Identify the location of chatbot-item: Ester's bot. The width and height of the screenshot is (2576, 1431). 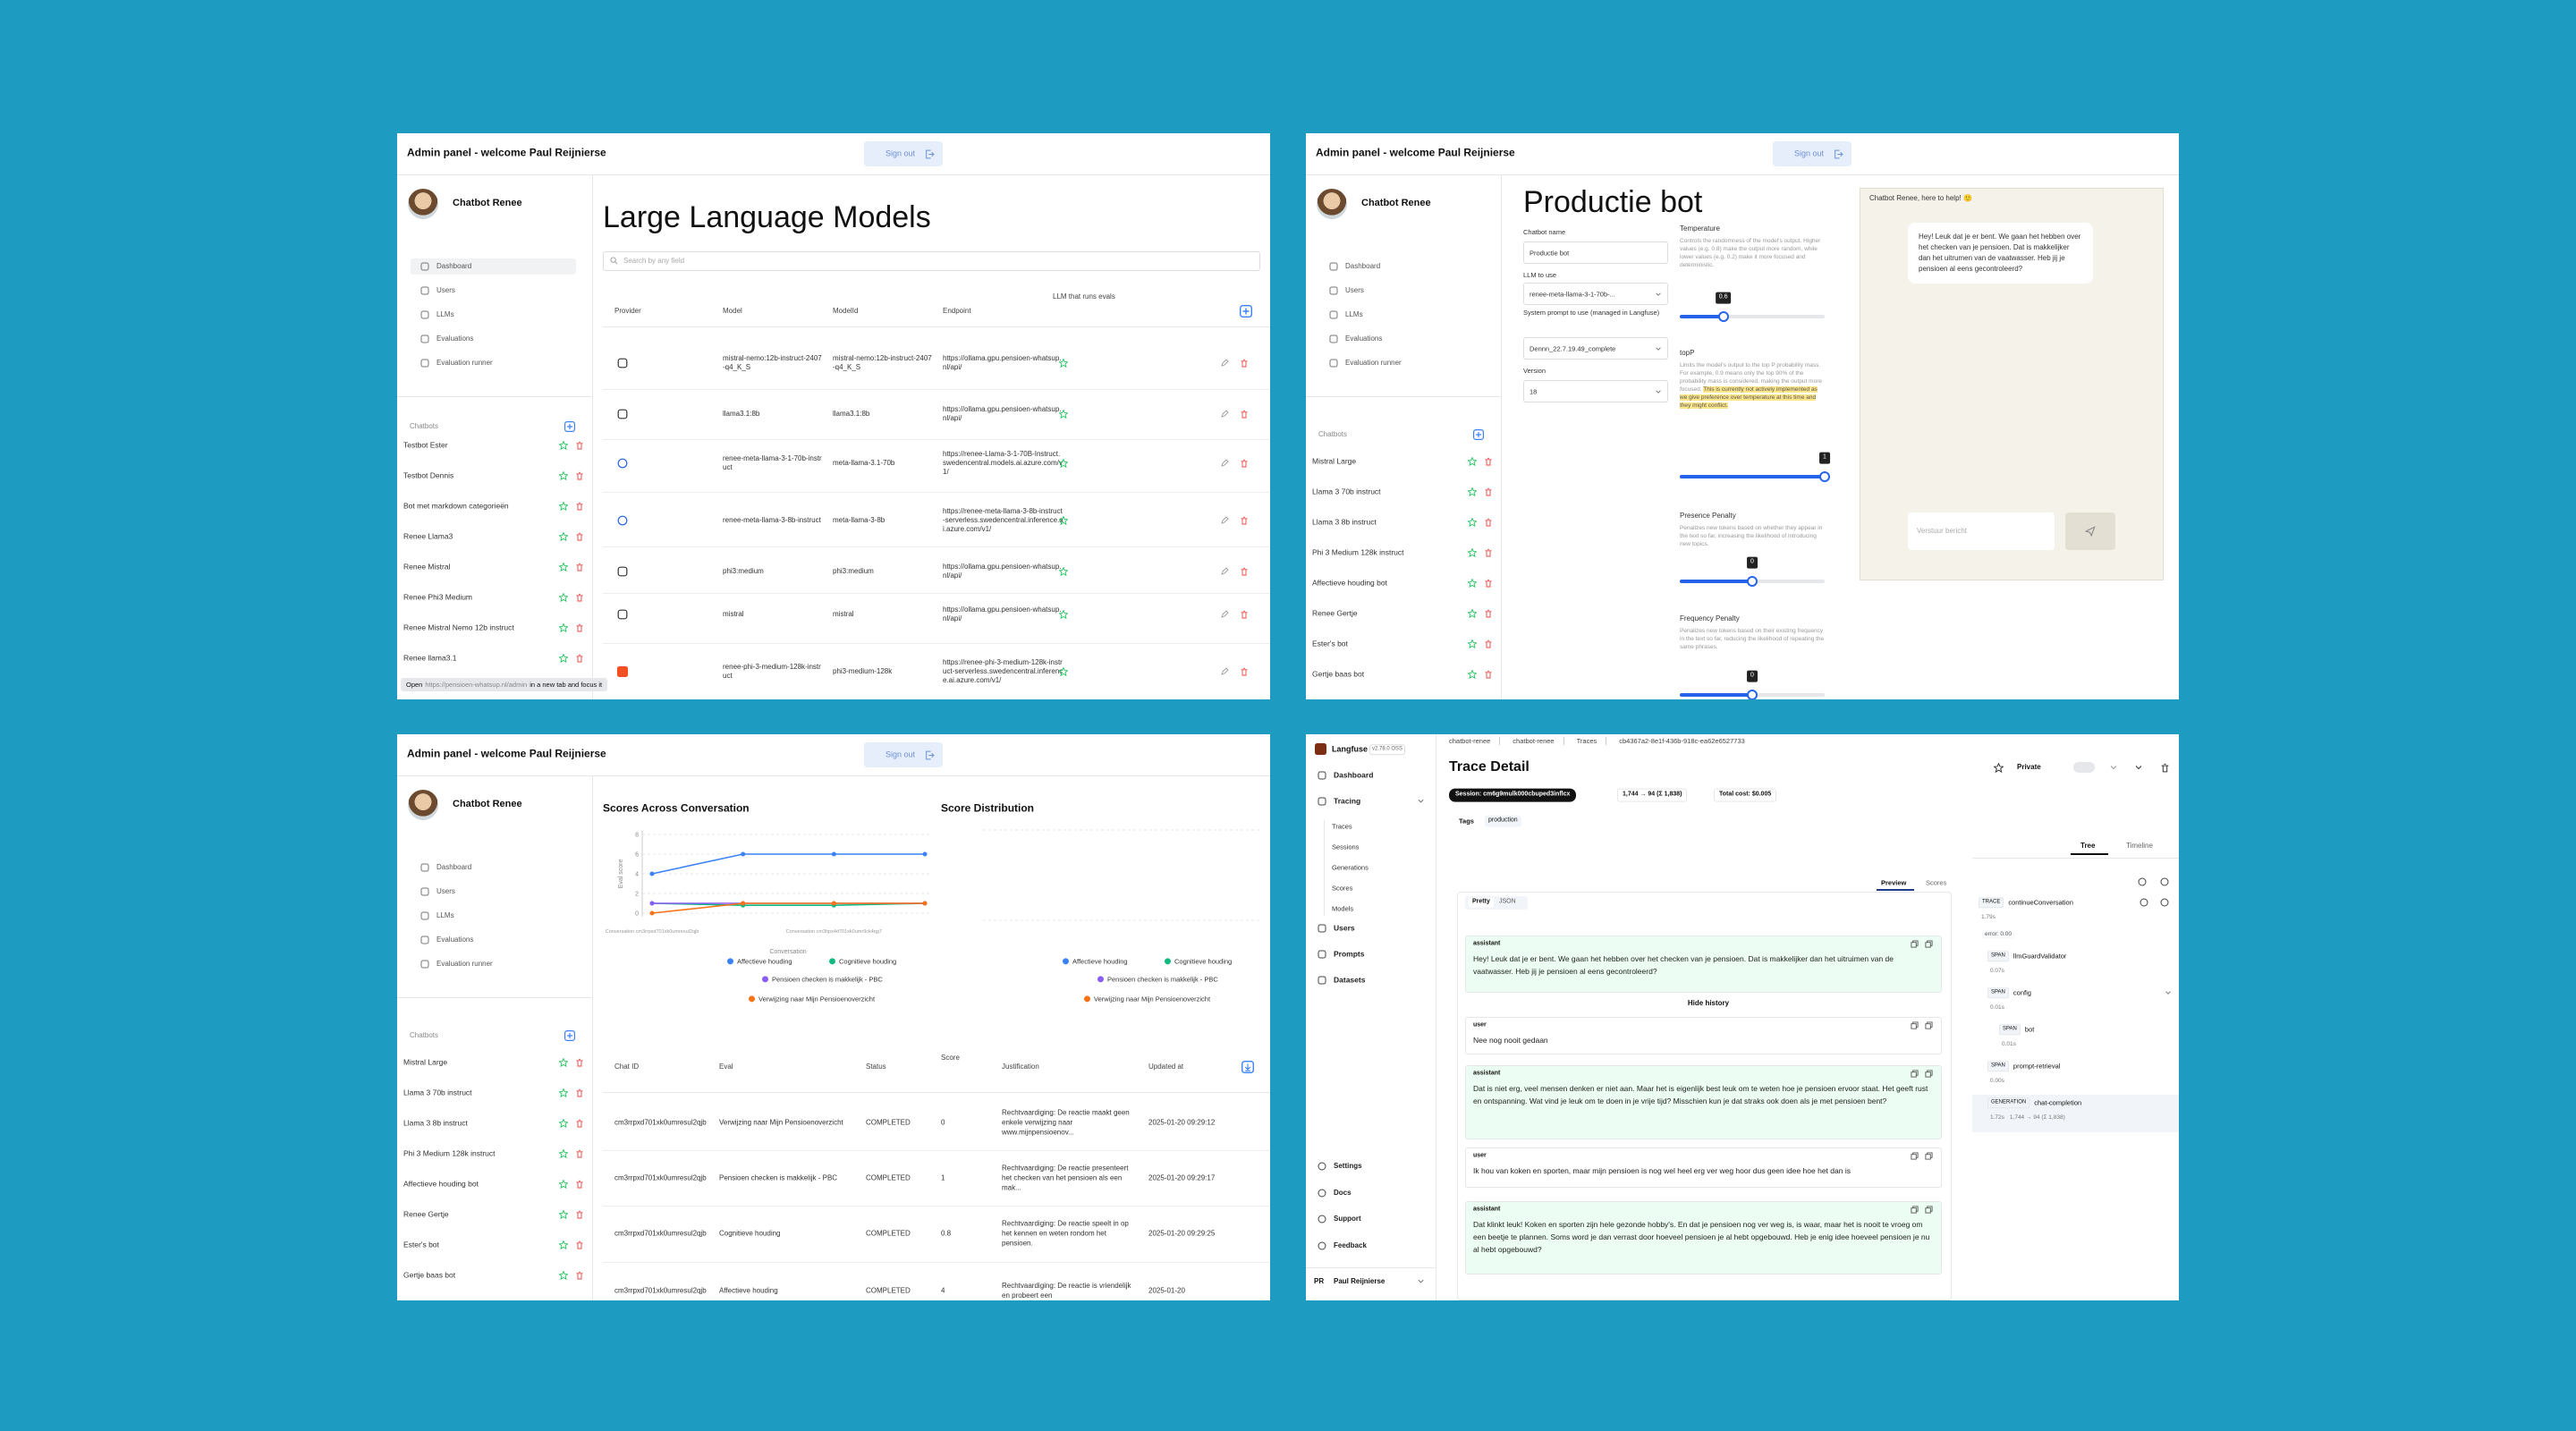
(1330, 643).